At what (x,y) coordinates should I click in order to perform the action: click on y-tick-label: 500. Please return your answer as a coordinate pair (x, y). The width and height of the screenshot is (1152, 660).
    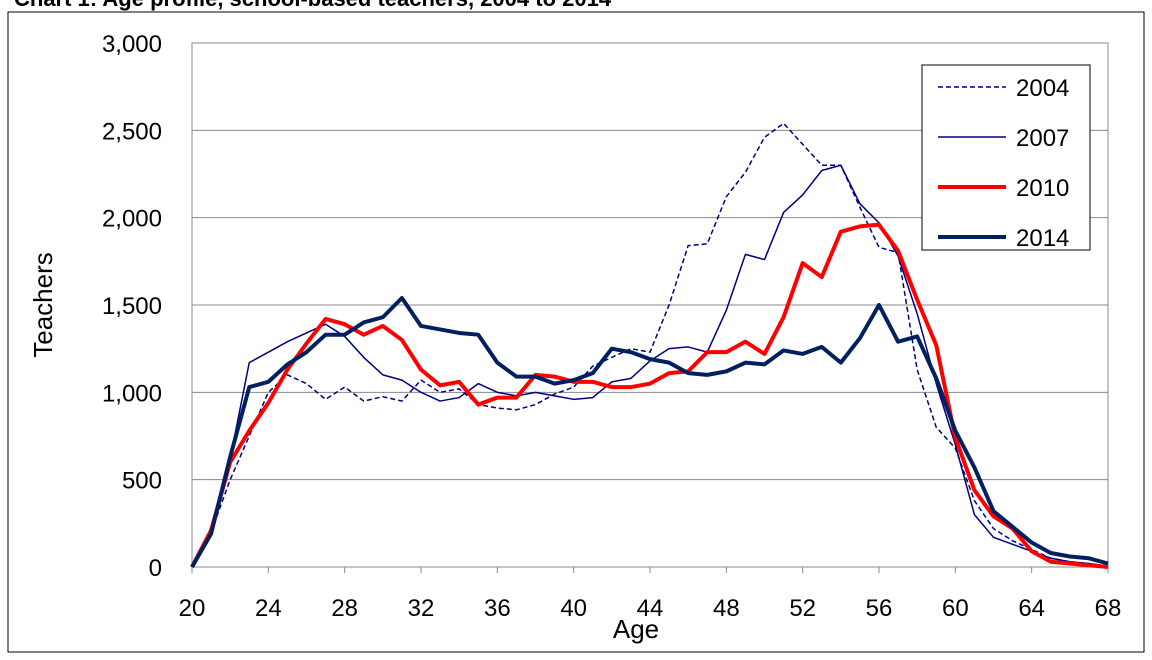
    Looking at the image, I should click on (142, 481).